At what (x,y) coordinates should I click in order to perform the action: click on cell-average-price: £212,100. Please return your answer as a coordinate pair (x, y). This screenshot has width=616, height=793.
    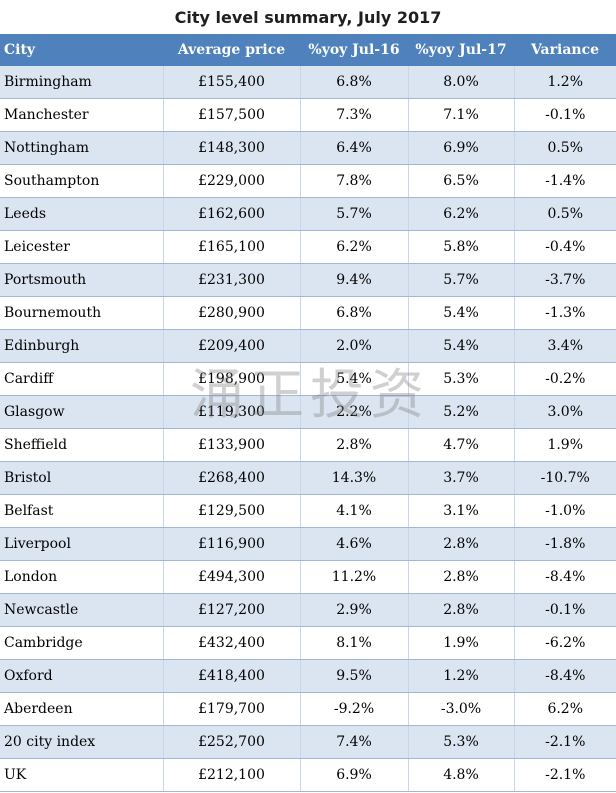
    Looking at the image, I should click on (231, 775).